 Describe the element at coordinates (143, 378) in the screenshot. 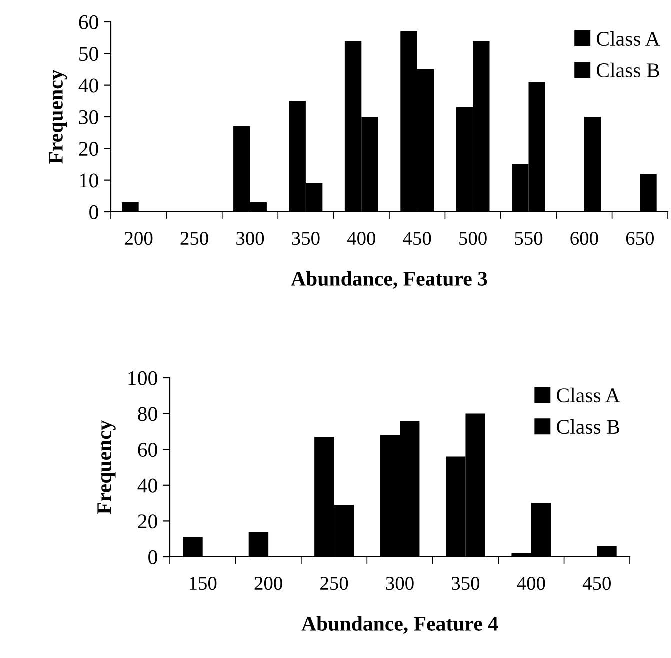

I see `y-tick-label: 100` at that location.